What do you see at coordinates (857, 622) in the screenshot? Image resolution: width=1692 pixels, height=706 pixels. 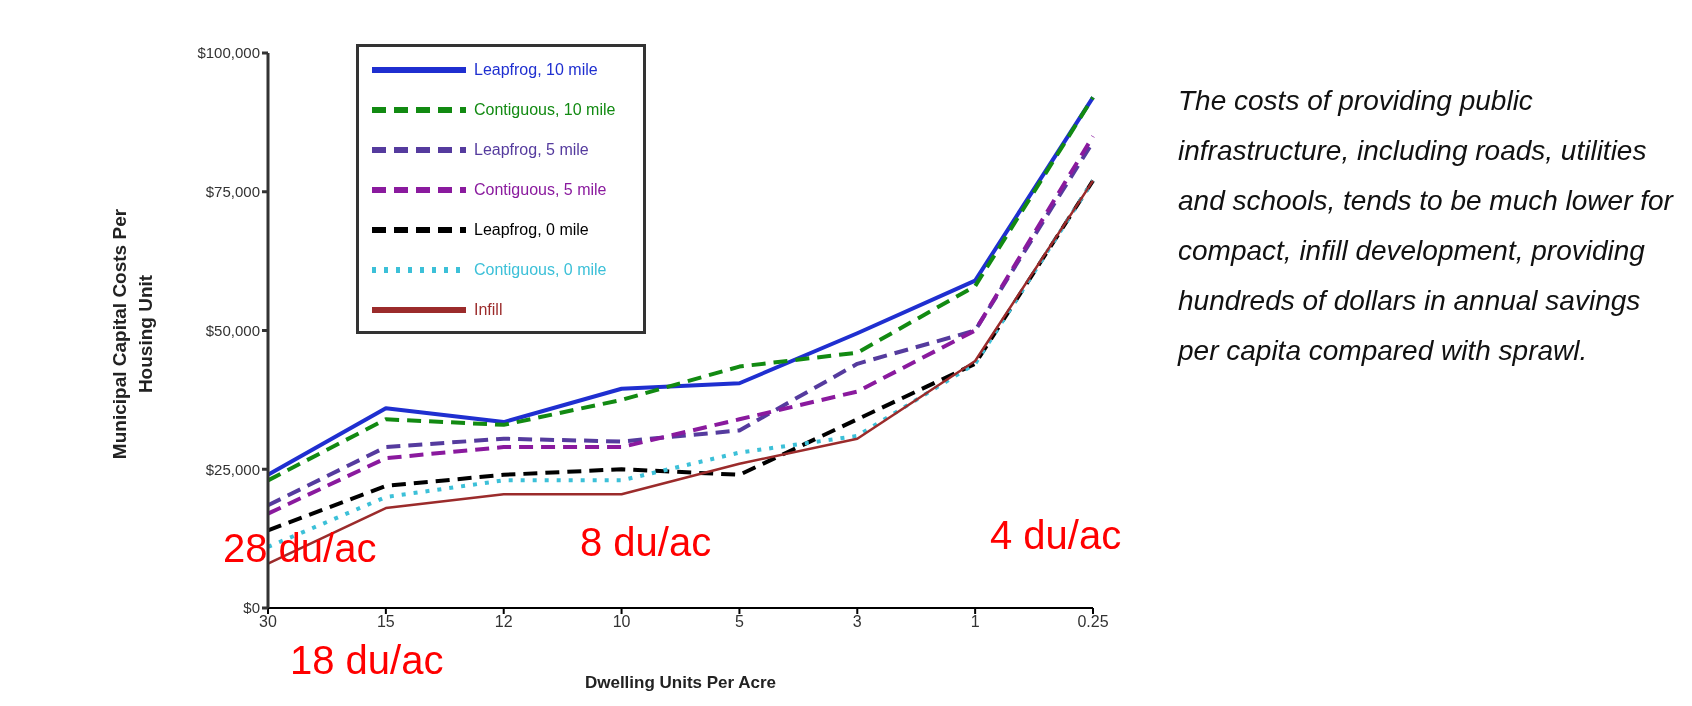 I see `x-tick-label: 3` at bounding box center [857, 622].